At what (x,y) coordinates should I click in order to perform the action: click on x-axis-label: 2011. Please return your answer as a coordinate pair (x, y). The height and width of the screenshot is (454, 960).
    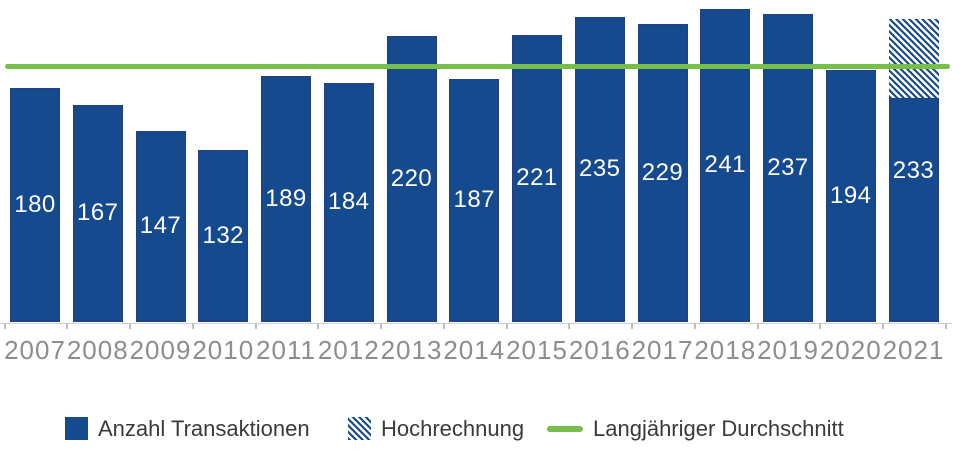
    Looking at the image, I should click on (286, 350).